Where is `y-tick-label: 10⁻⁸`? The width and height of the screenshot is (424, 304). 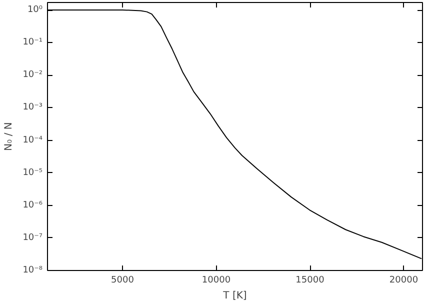
y-tick-label: 10⁻⁸ is located at coordinates (32, 271).